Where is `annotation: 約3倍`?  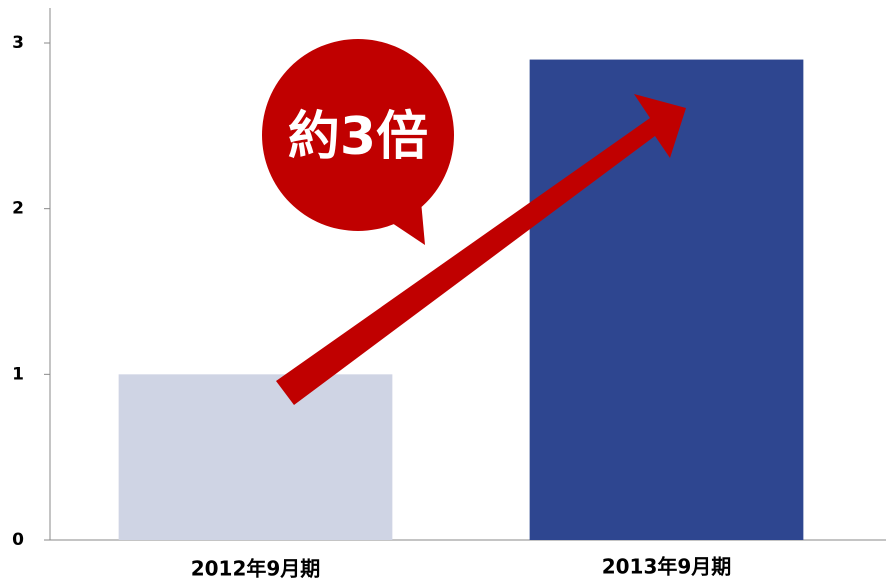
annotation: 約3倍 is located at coordinates (358, 137).